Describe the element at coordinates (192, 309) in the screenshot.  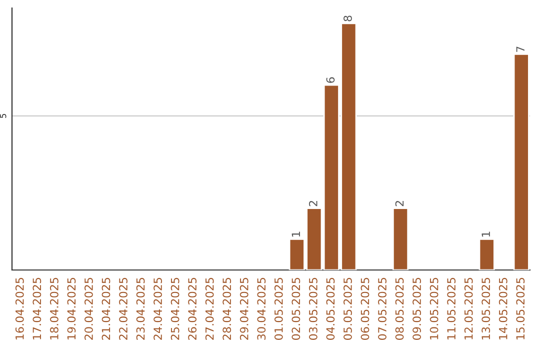
I see `x-tick-label: 26.04.2025` at that location.